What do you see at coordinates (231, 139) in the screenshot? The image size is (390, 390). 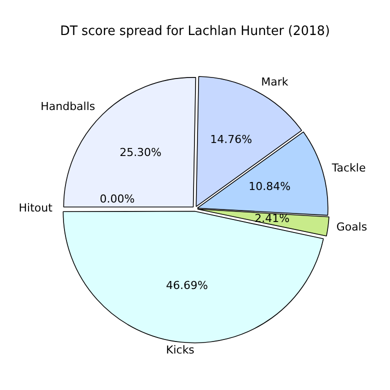 I see `data-label: 14.76%` at bounding box center [231, 139].